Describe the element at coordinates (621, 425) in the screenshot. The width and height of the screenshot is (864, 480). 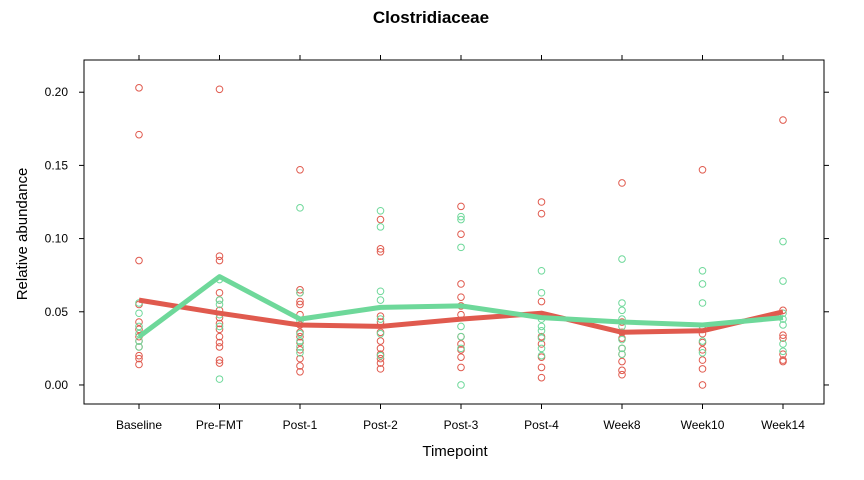
I see `x-tick-label: Week8` at that location.